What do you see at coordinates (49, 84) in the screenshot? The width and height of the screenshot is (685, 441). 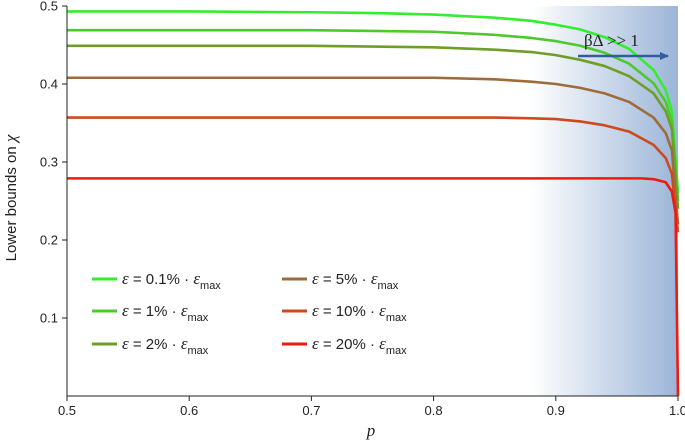 I see `y-tick-label: 0.4` at bounding box center [49, 84].